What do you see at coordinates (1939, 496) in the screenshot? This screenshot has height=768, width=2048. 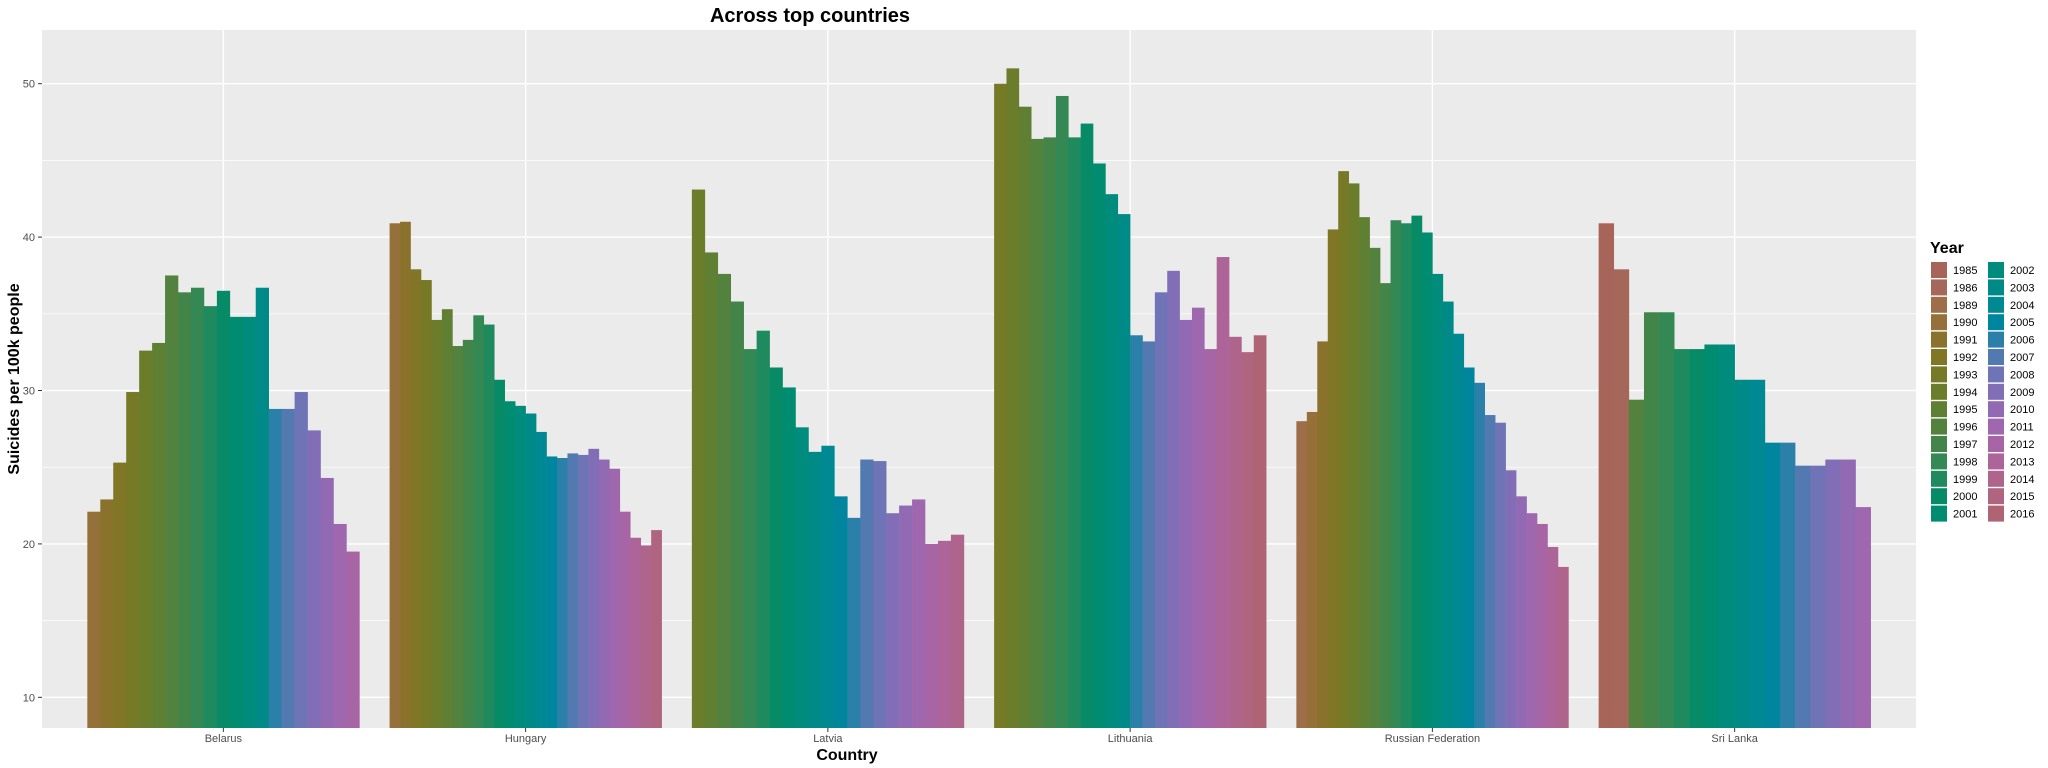 I see `legend-key-2000` at bounding box center [1939, 496].